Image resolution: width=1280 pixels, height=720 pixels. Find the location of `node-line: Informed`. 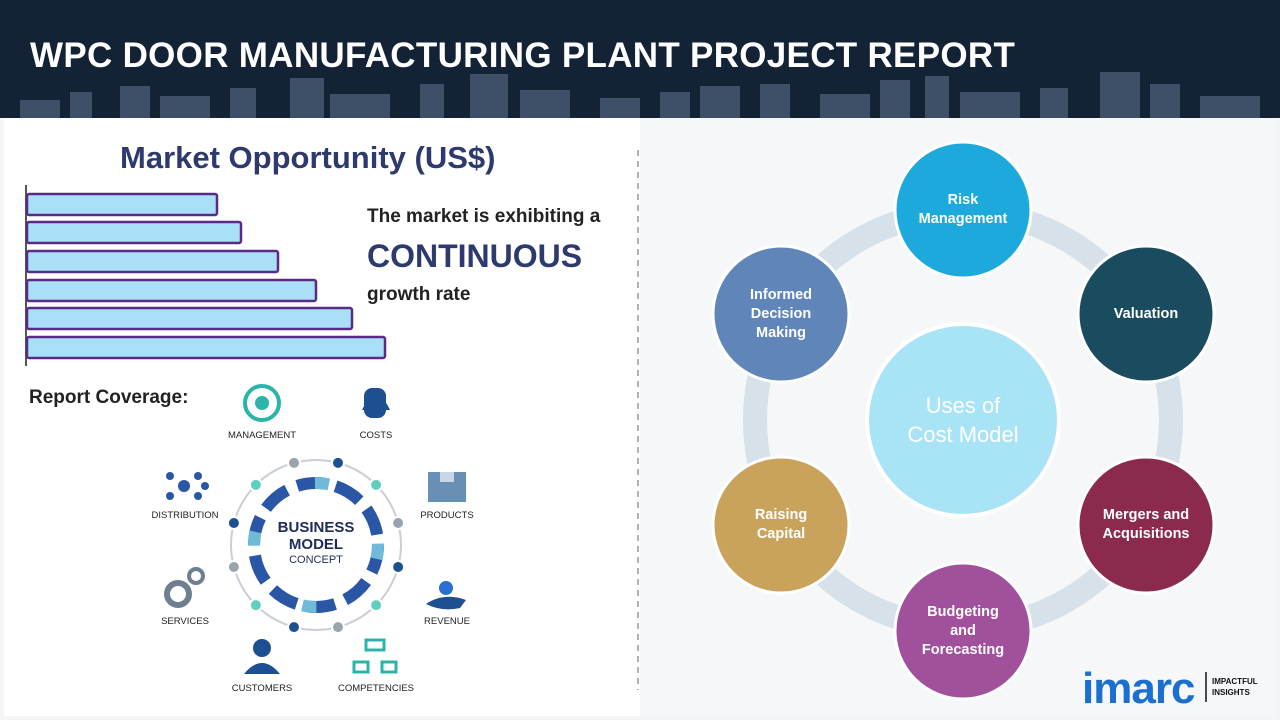

node-line: Informed is located at coordinates (781, 294).